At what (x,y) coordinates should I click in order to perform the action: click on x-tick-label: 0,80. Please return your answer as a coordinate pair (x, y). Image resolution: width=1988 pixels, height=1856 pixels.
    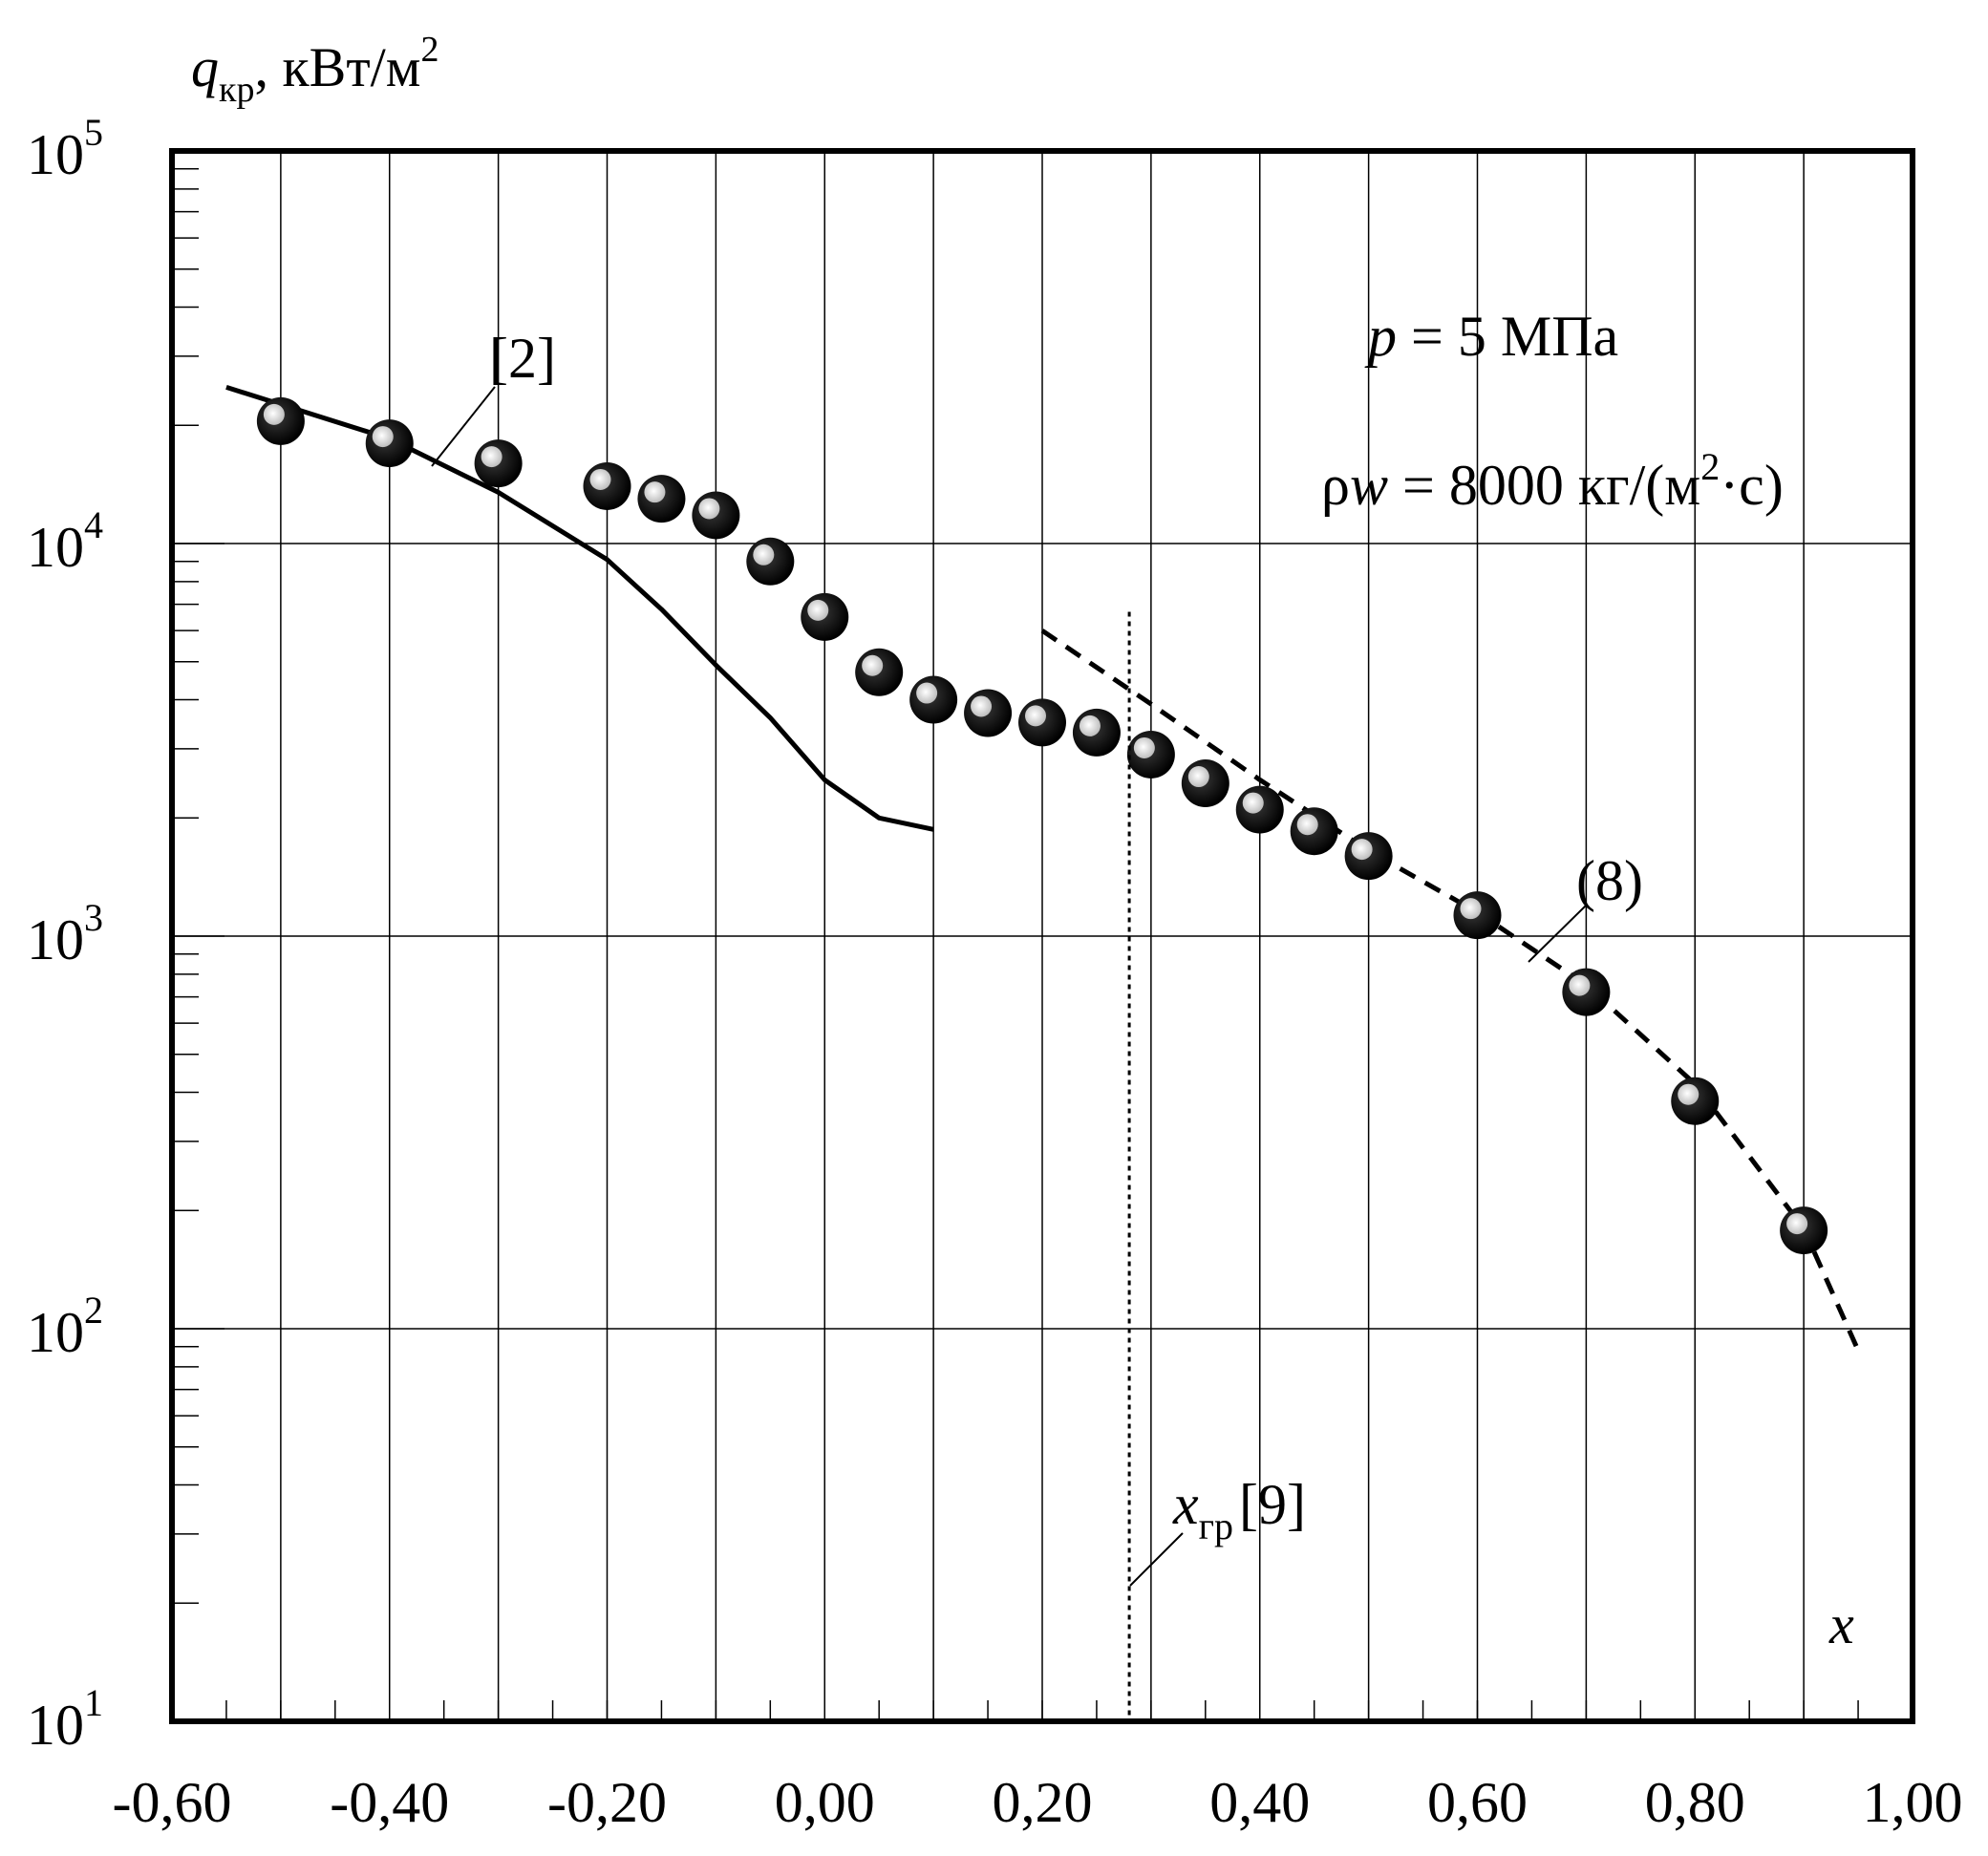
    Looking at the image, I should click on (1695, 1802).